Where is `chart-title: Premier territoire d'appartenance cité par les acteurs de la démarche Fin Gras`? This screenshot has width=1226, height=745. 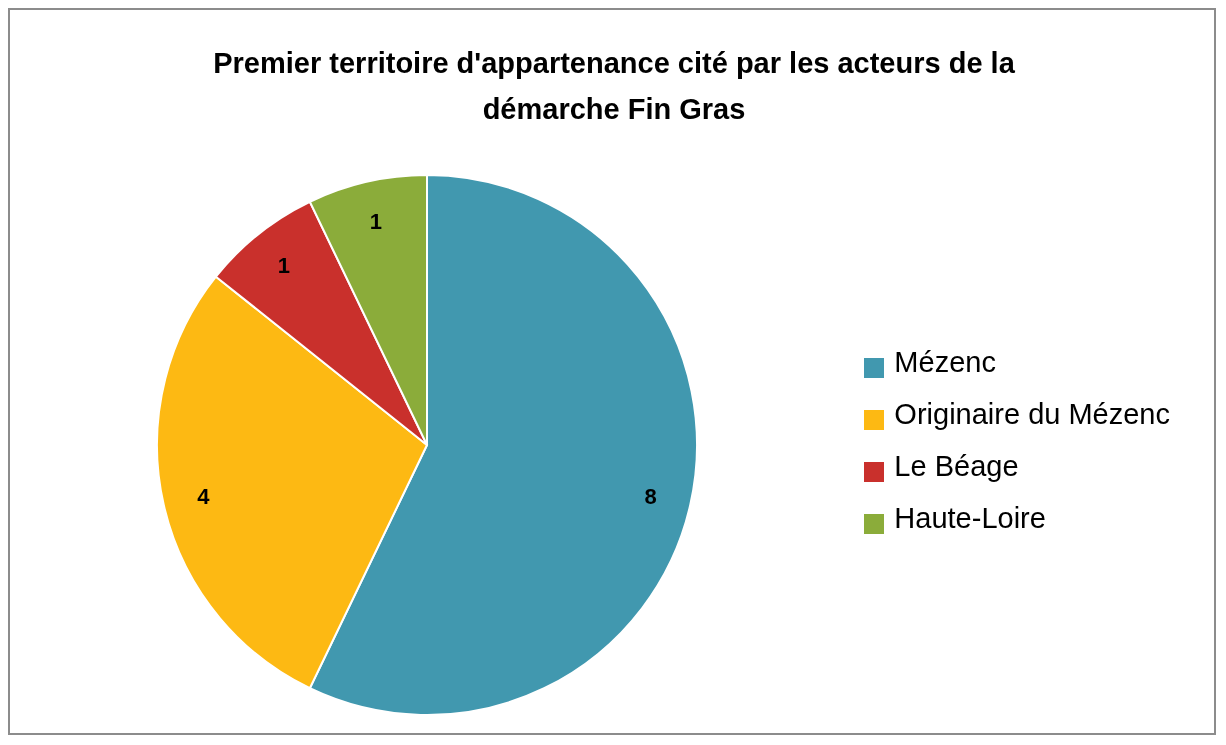
chart-title: Premier territoire d'appartenance cité par les acteurs de la démarche Fin Gras is located at coordinates (614, 86).